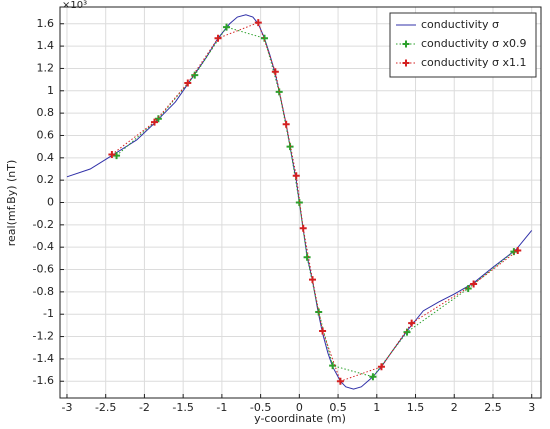 The image size is (550, 429). Describe the element at coordinates (50, 90) in the screenshot. I see `y-tick-label: 1` at that location.